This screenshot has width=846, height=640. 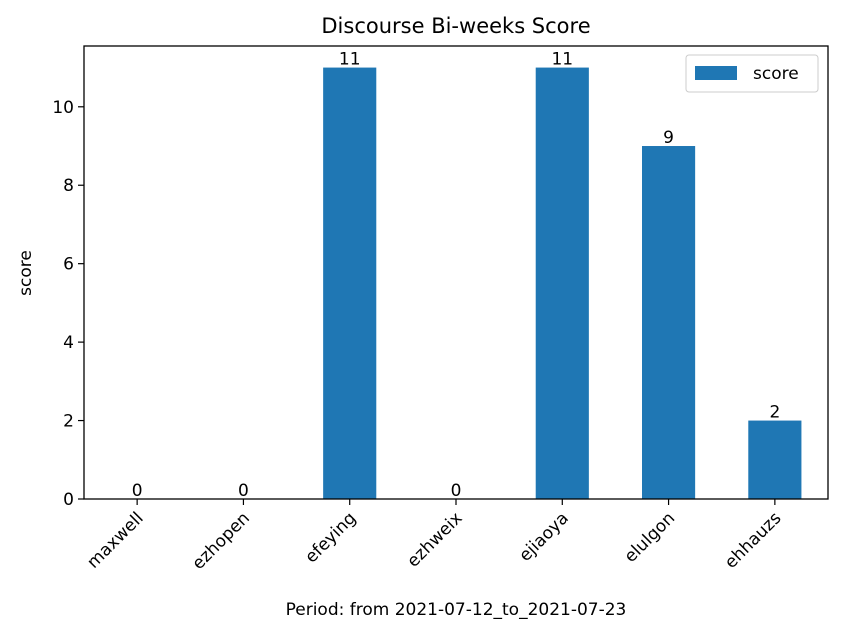 I want to click on bar-value-label-maxwell: 0, so click(x=137, y=491).